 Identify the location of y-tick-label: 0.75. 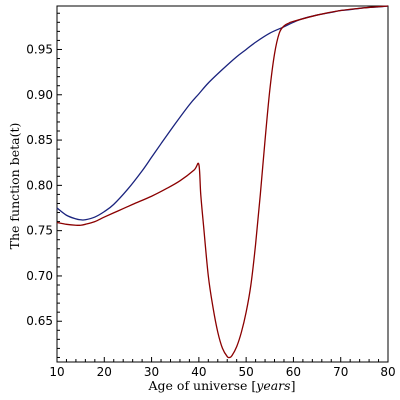
(39, 231).